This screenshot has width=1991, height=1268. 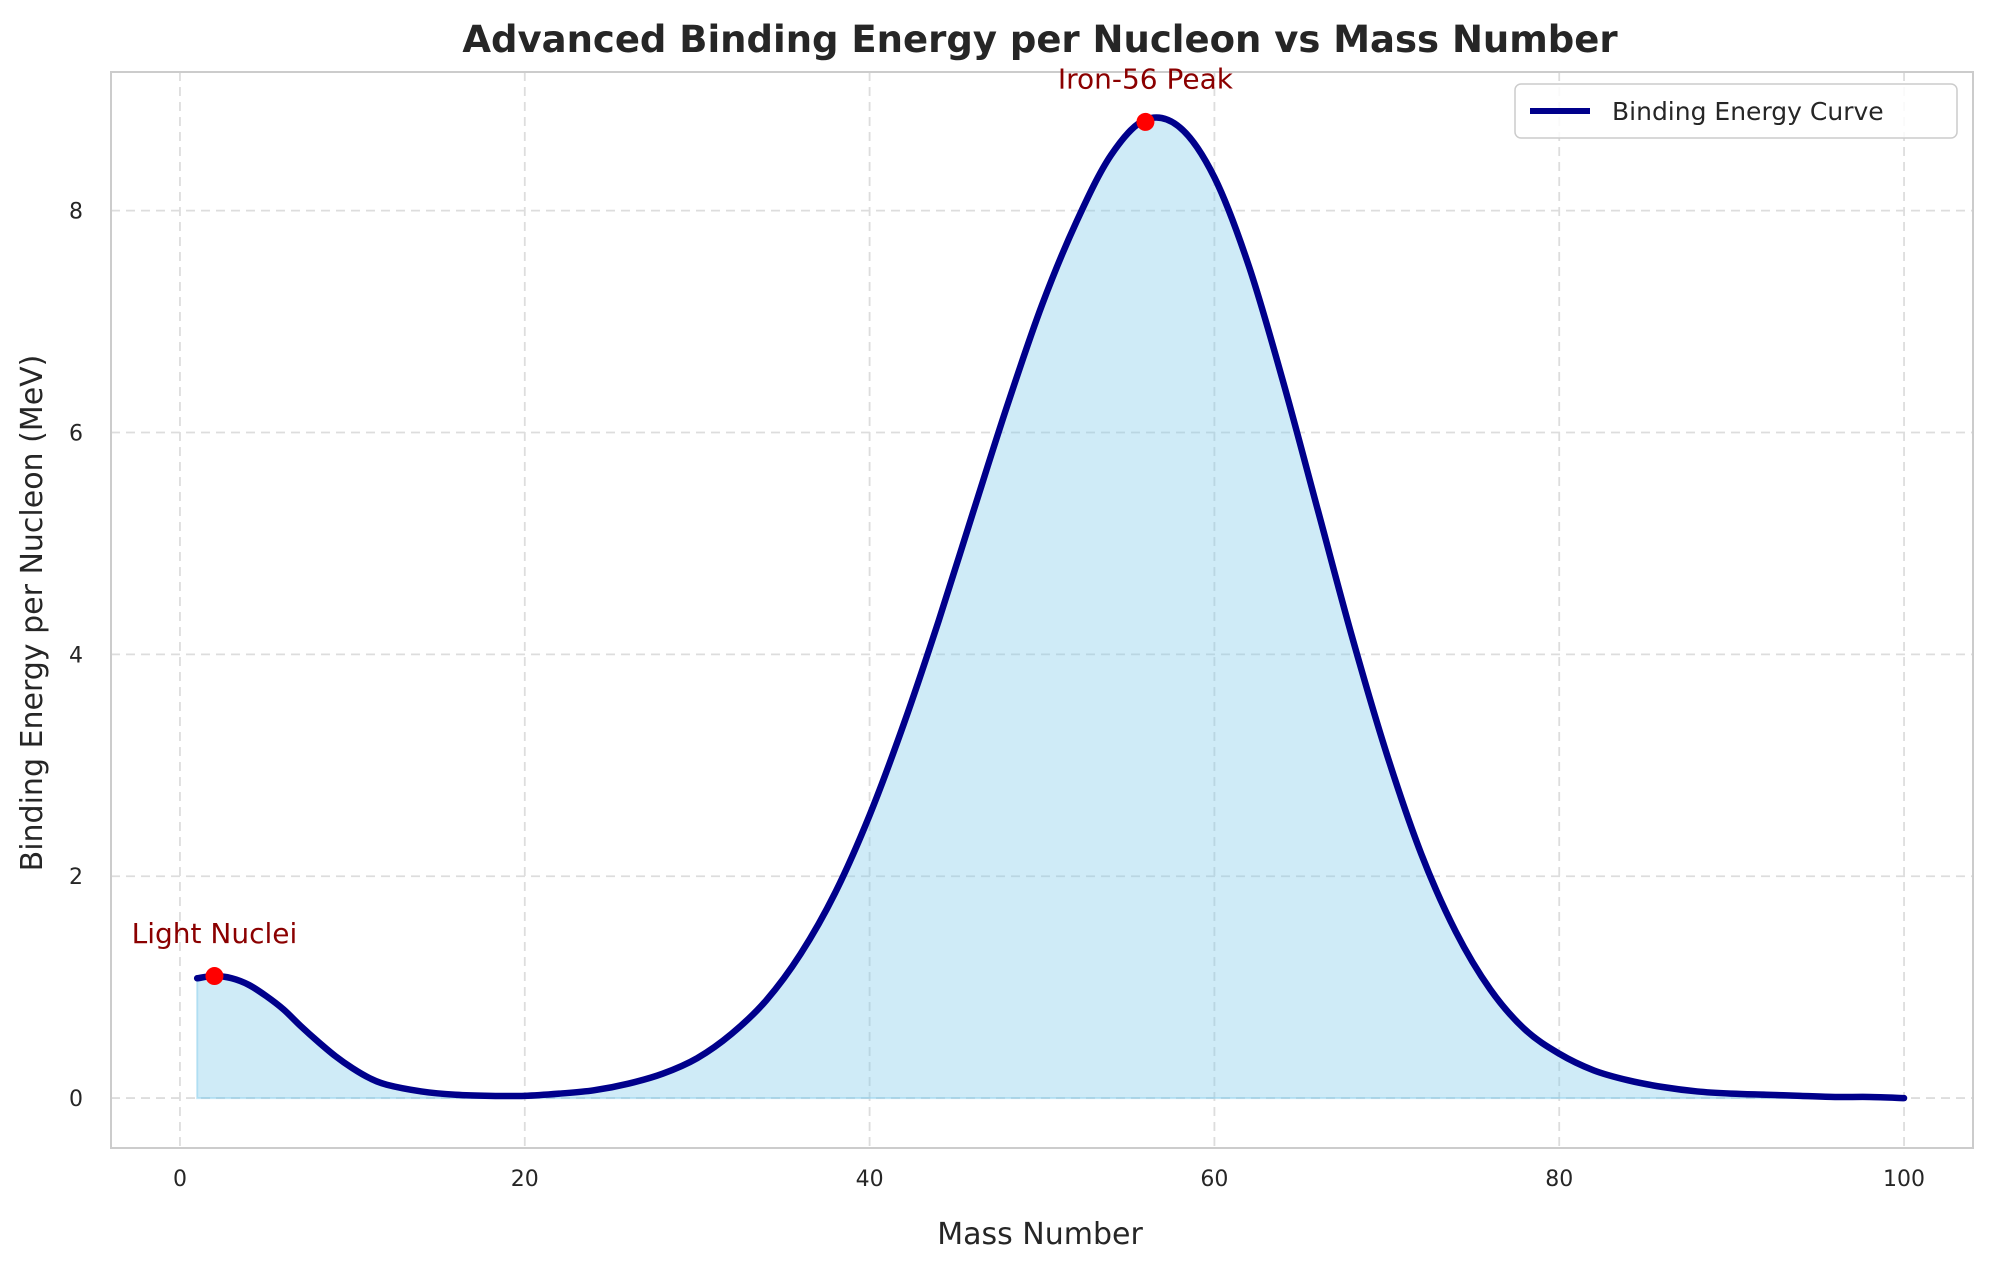 I want to click on legend-label: Binding Energy Curve, so click(x=1748, y=111).